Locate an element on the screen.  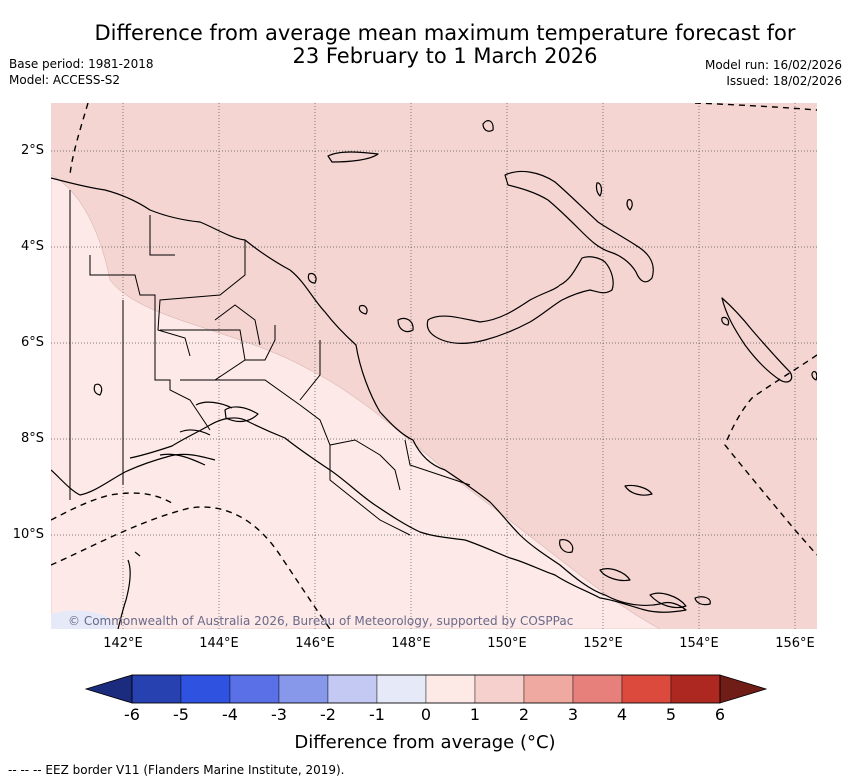
new-ireland-coast is located at coordinates (579, 226).